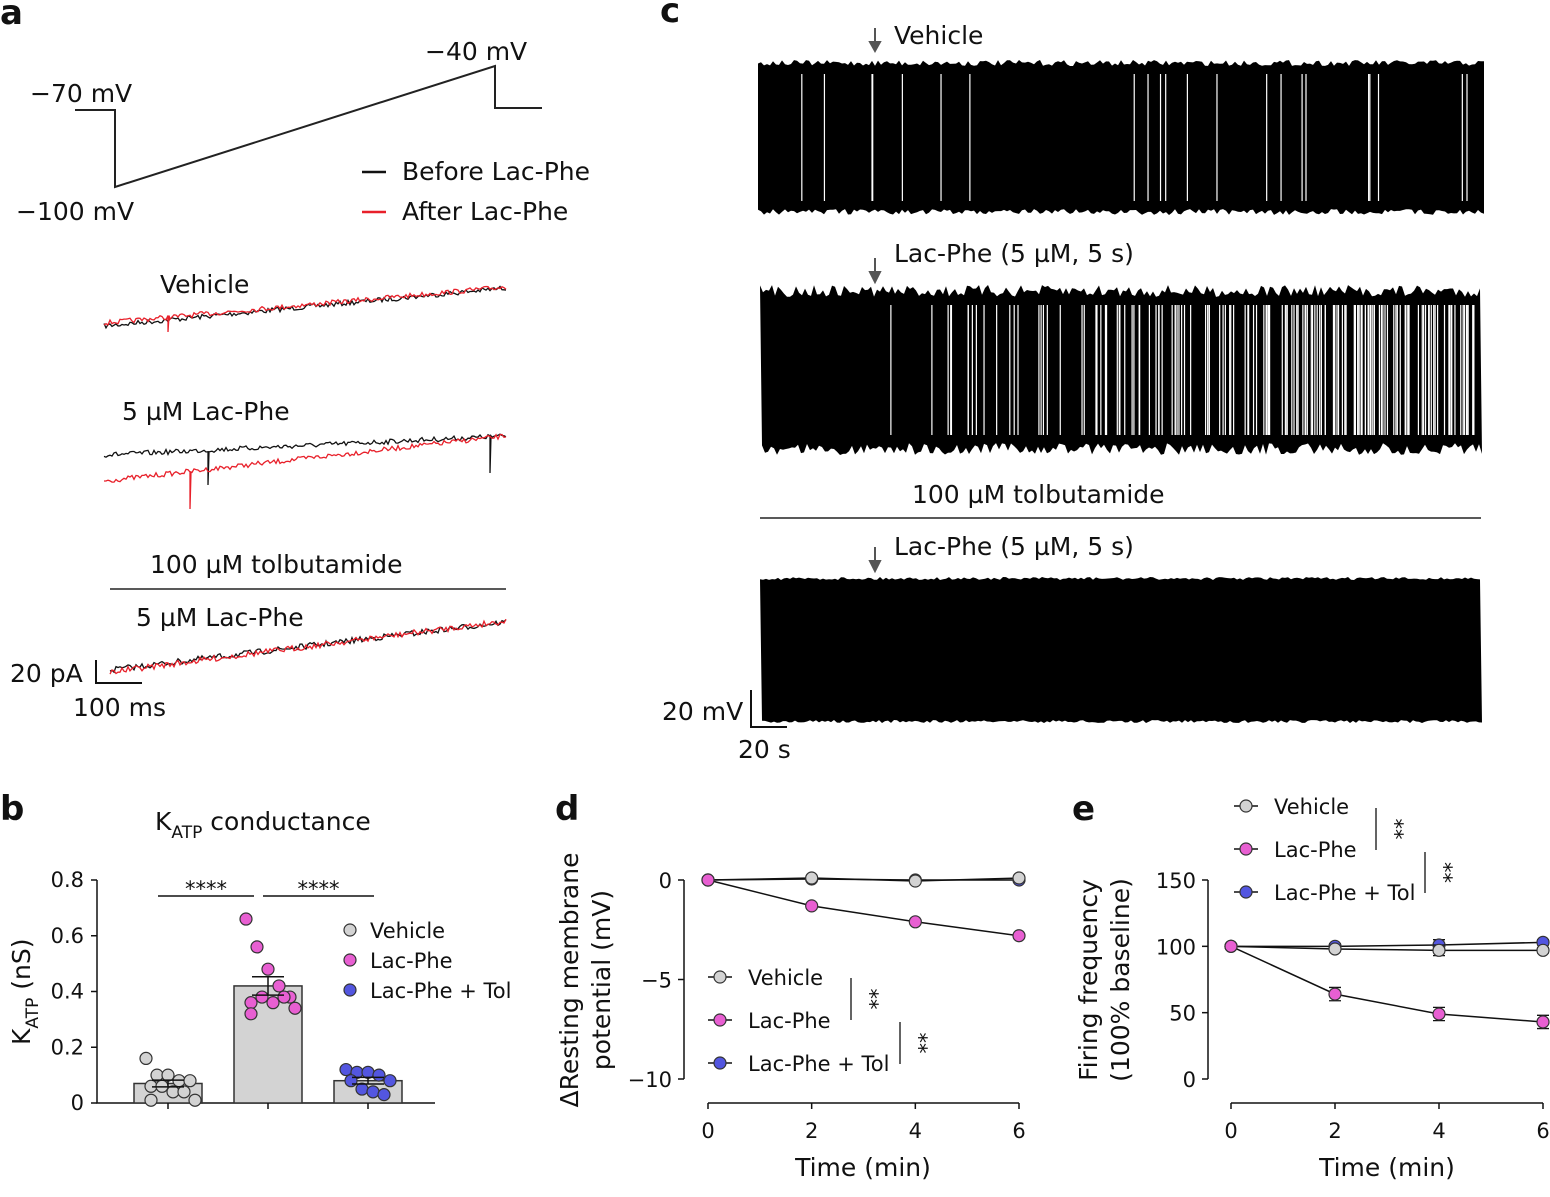  I want to click on scale-current-label: 20 pA, so click(46, 673).